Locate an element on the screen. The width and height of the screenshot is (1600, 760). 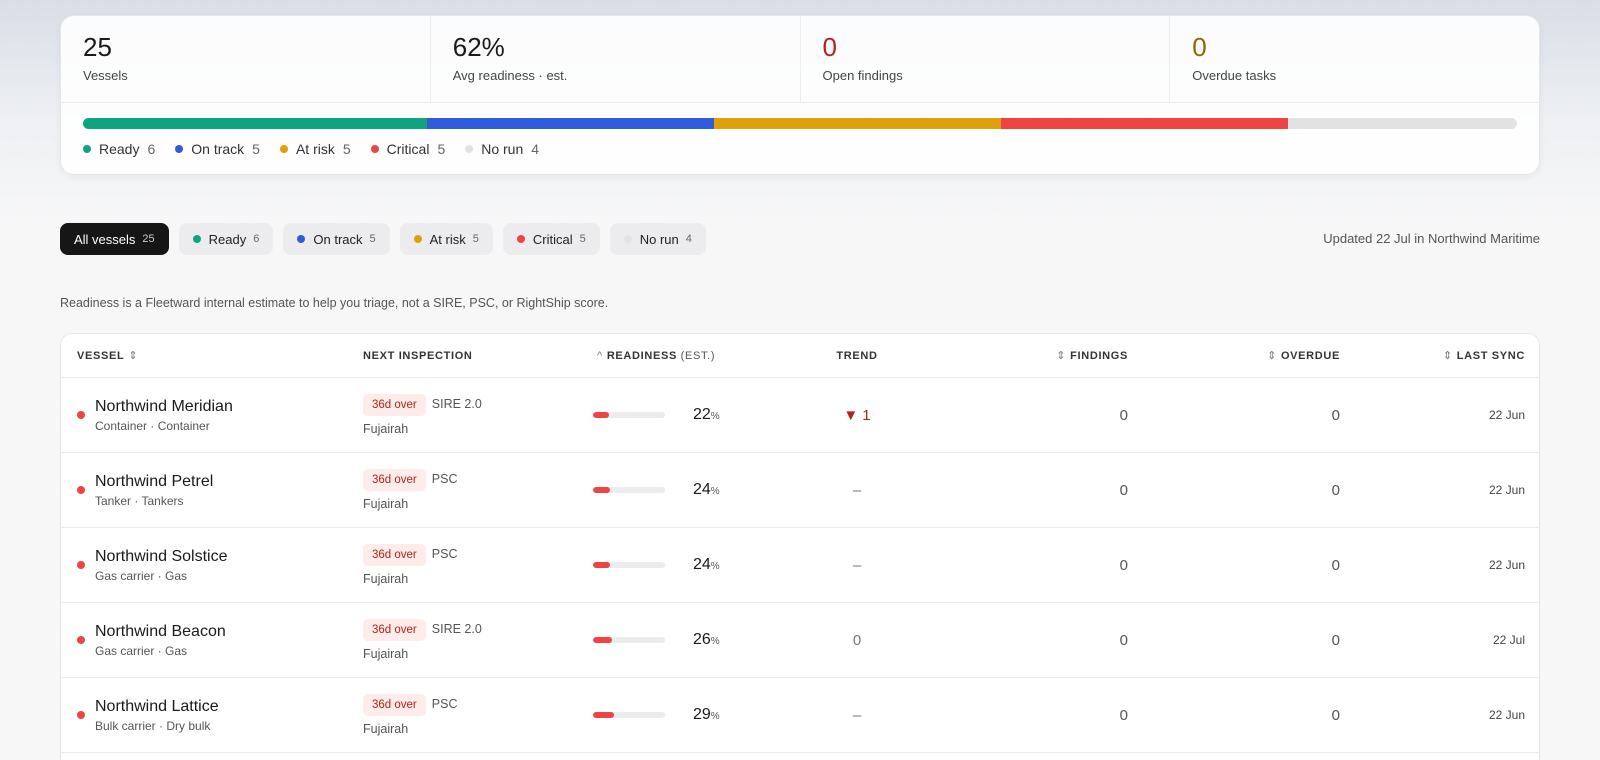
vessel-cell: Northwind Solstice Gas carrier · Gas is located at coordinates (204, 565).